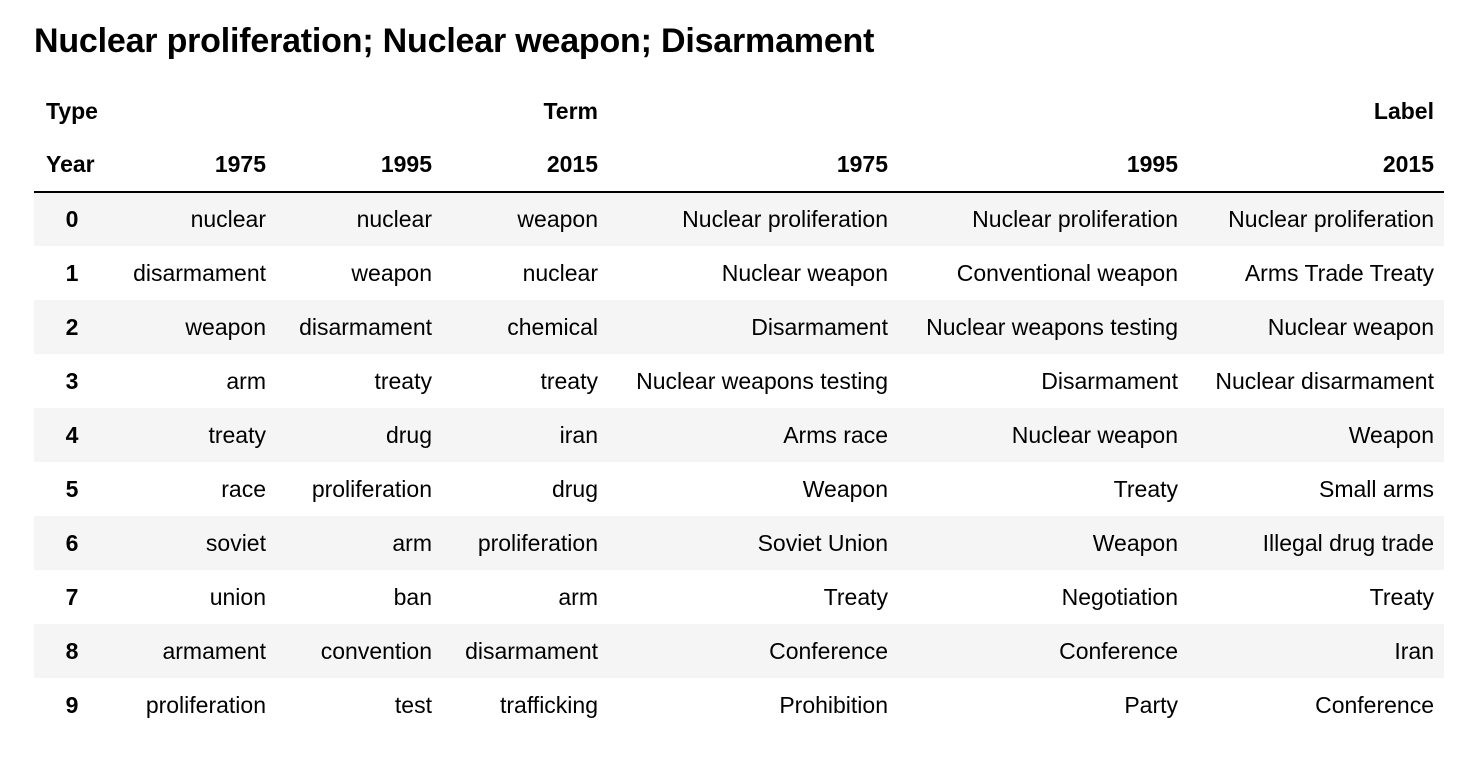 The height and width of the screenshot is (762, 1480). I want to click on label-cell: Nuclear disarmament, so click(1324, 380).